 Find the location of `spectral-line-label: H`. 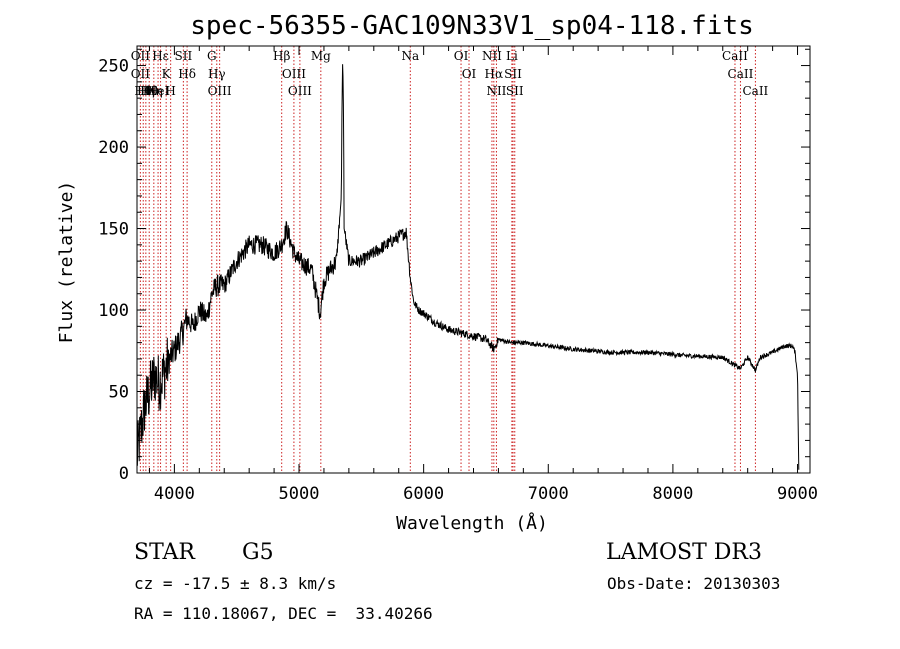

spectral-line-label: H is located at coordinates (170, 91).